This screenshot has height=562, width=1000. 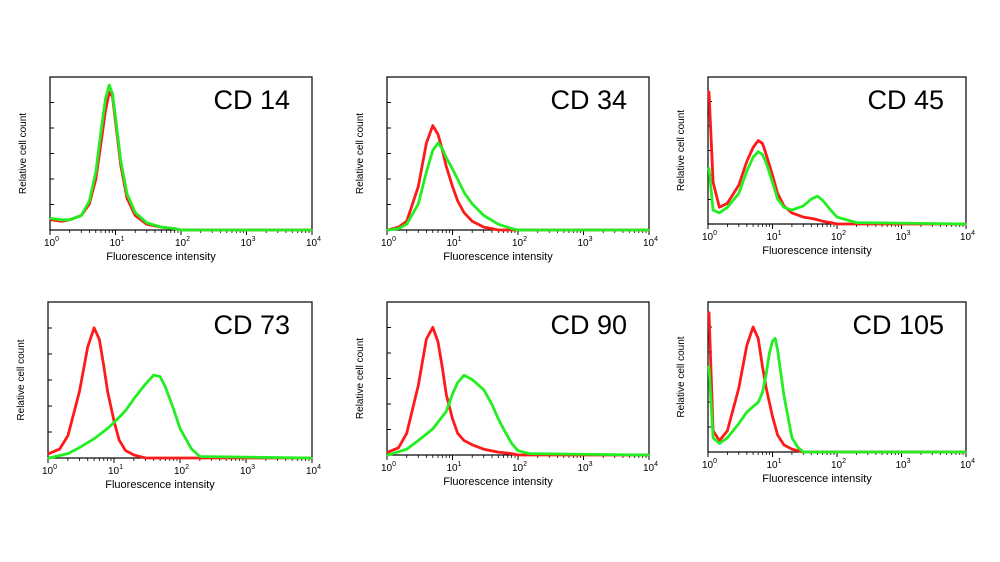 I want to click on panel-title: CD 105, so click(x=898, y=325).